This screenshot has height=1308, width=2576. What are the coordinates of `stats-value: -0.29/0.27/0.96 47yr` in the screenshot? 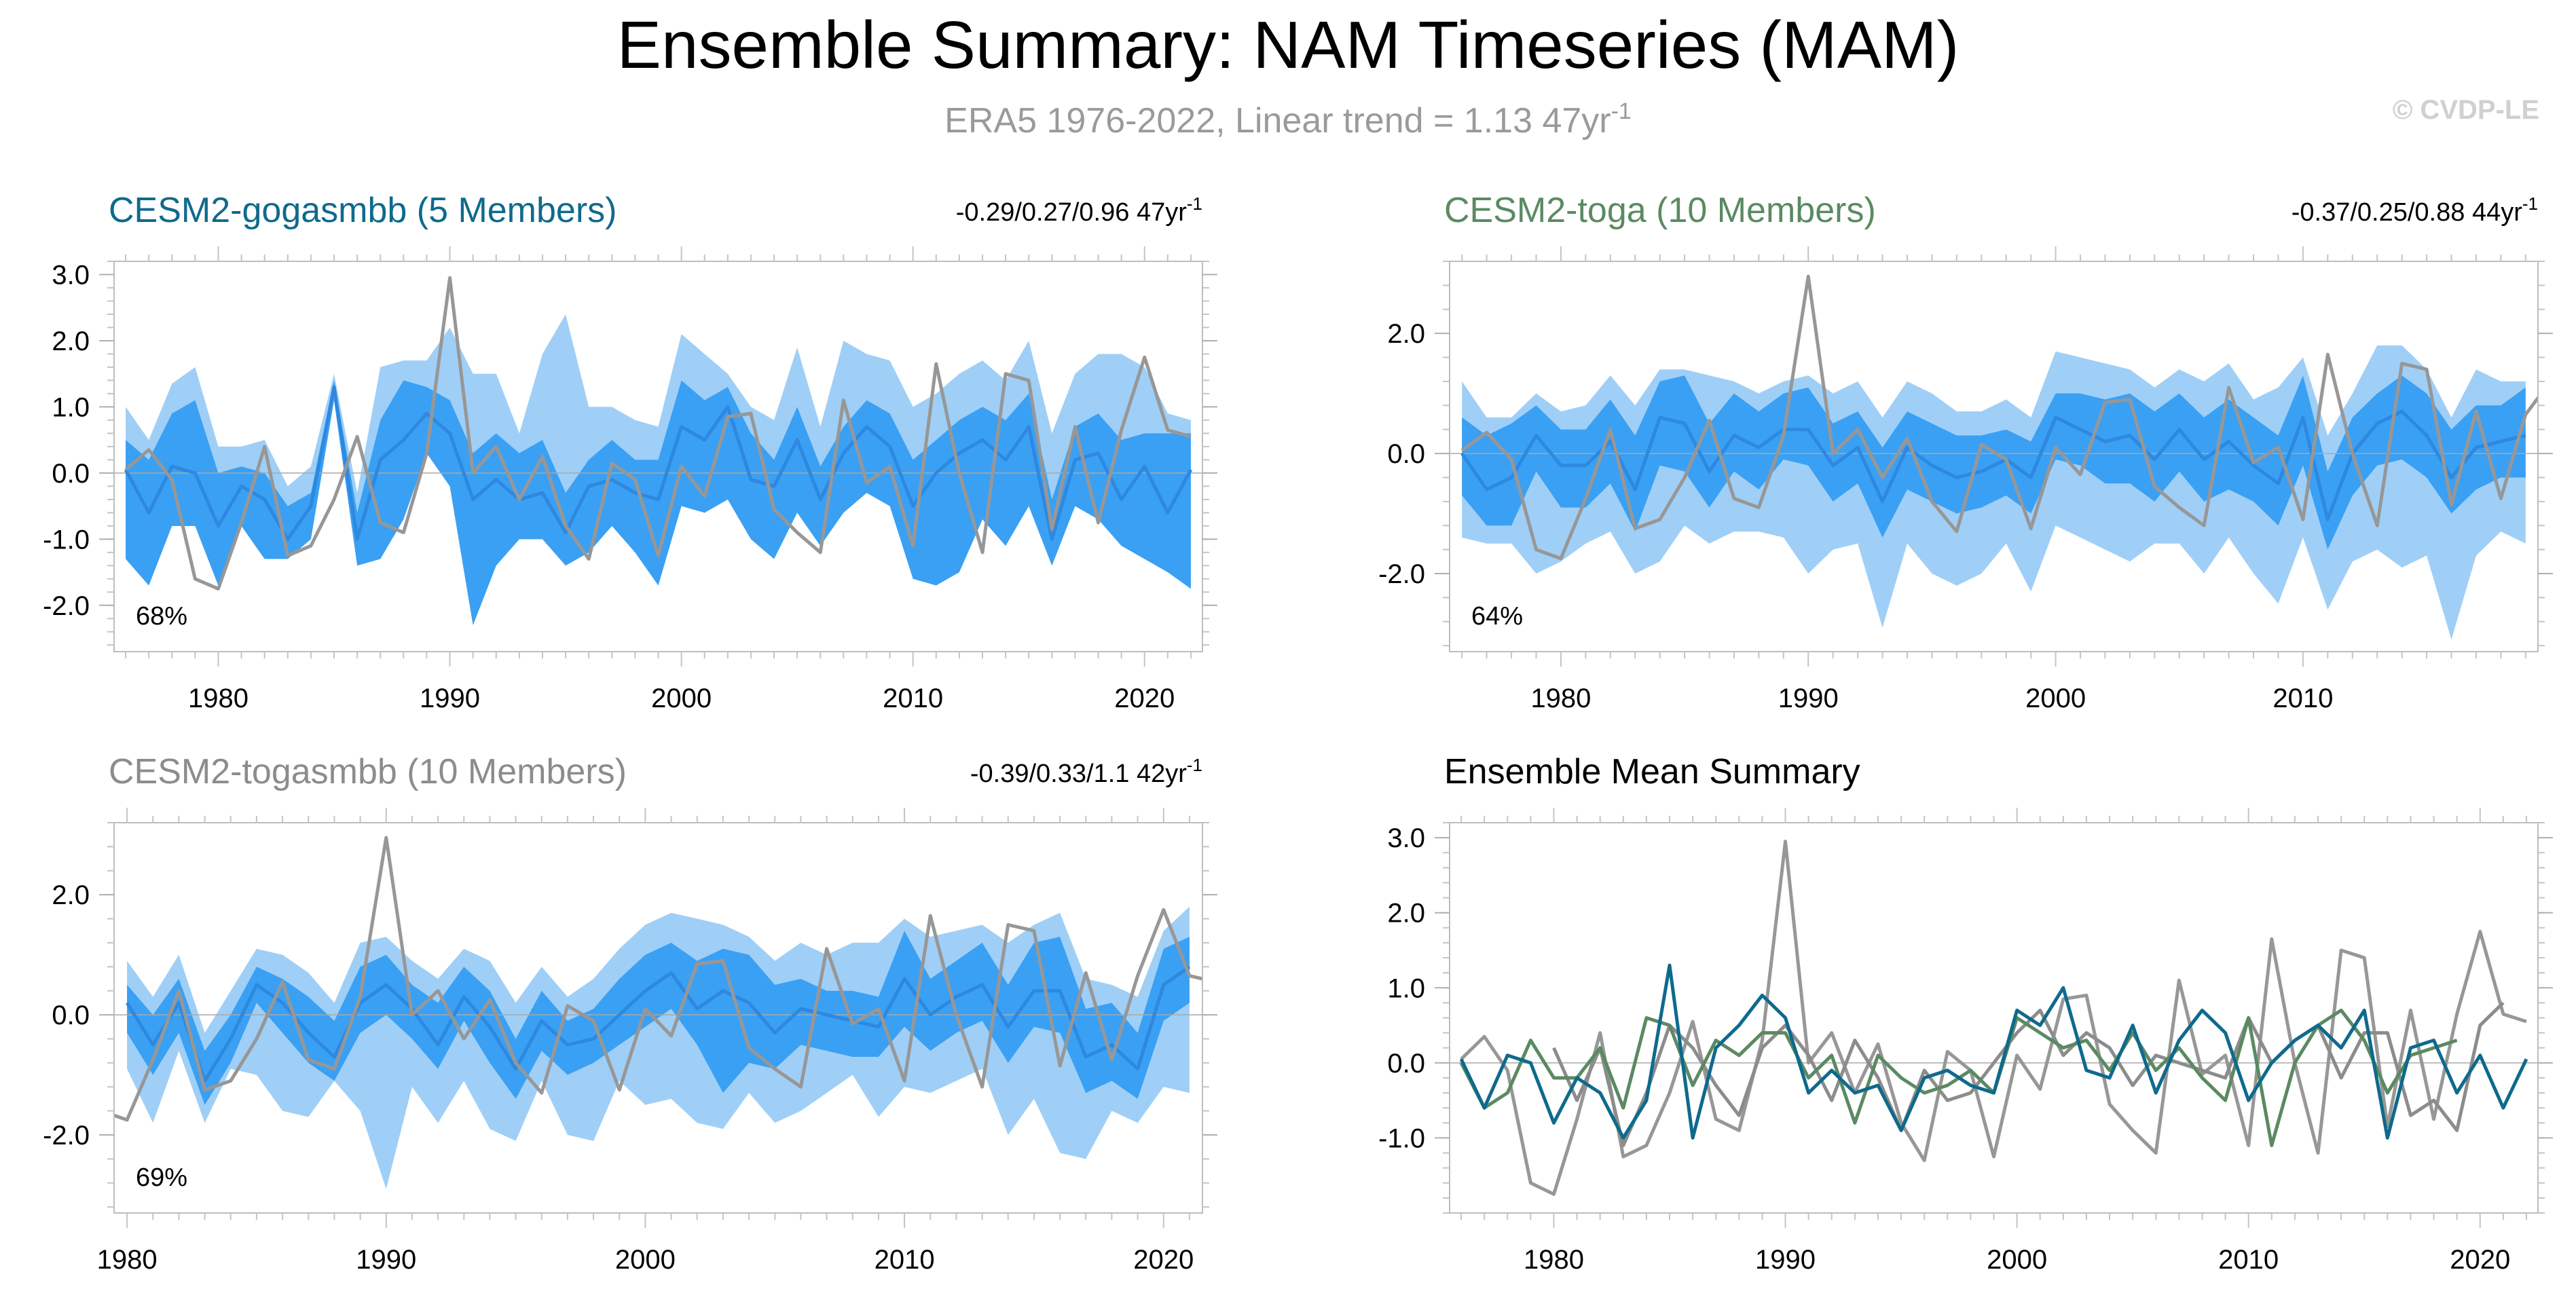 It's located at (1071, 212).